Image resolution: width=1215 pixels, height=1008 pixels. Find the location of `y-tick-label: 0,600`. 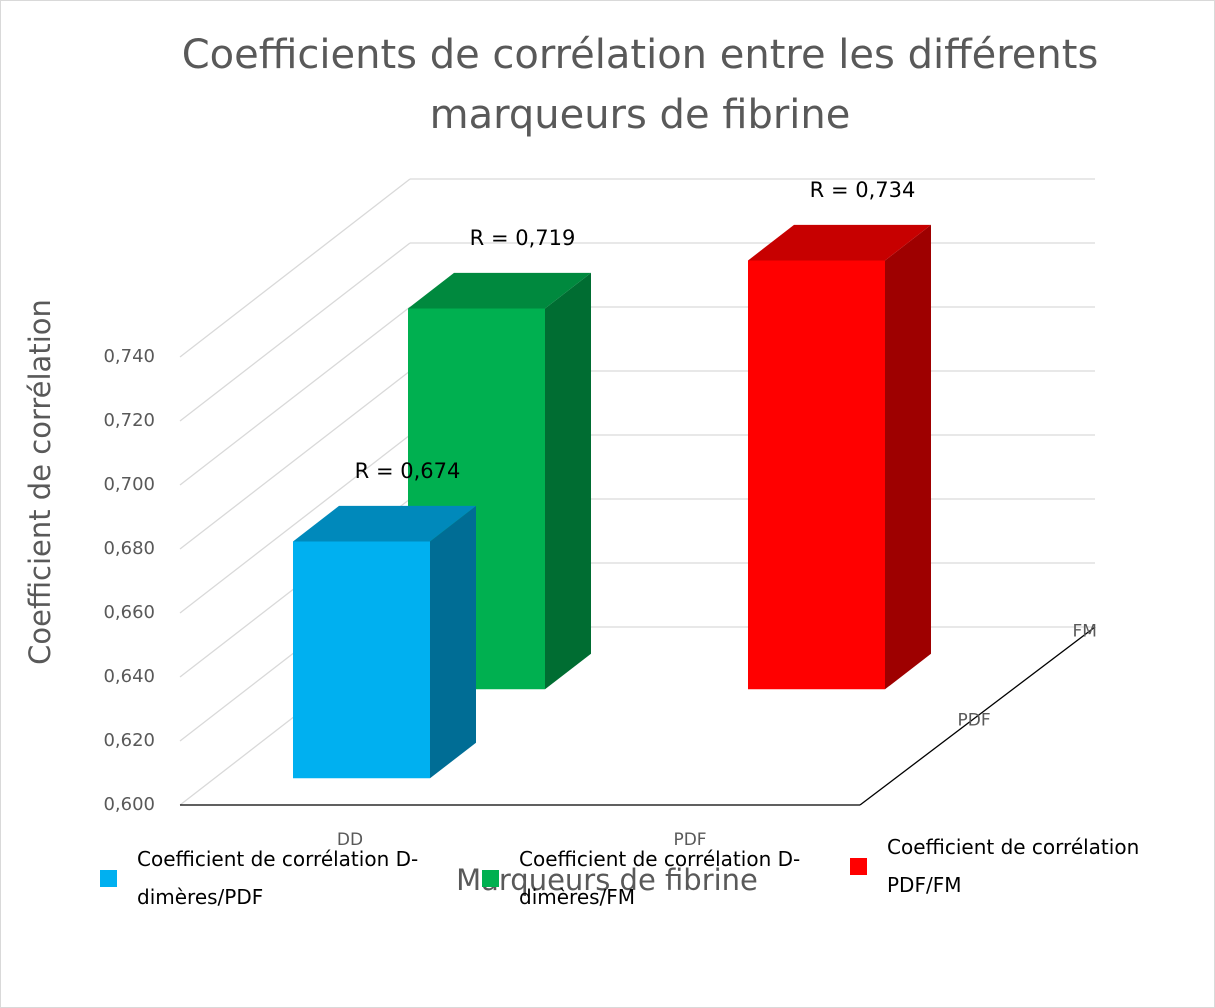

y-tick-label: 0,600 is located at coordinates (129, 804).